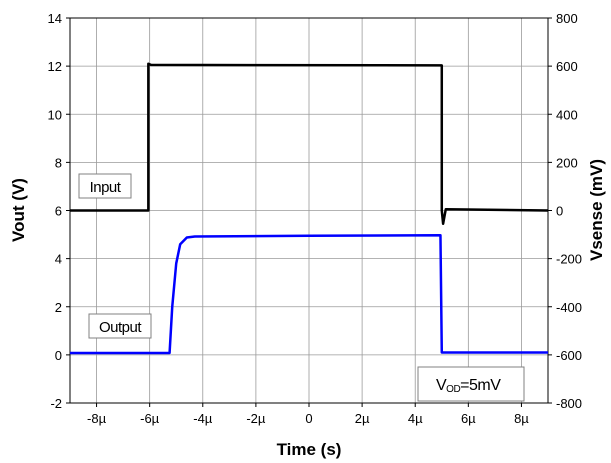 This screenshot has width=611, height=463. I want to click on y2-axis-ticks: -800 -600 -400 -200 0 200 400 600 800, so click(565, 211).